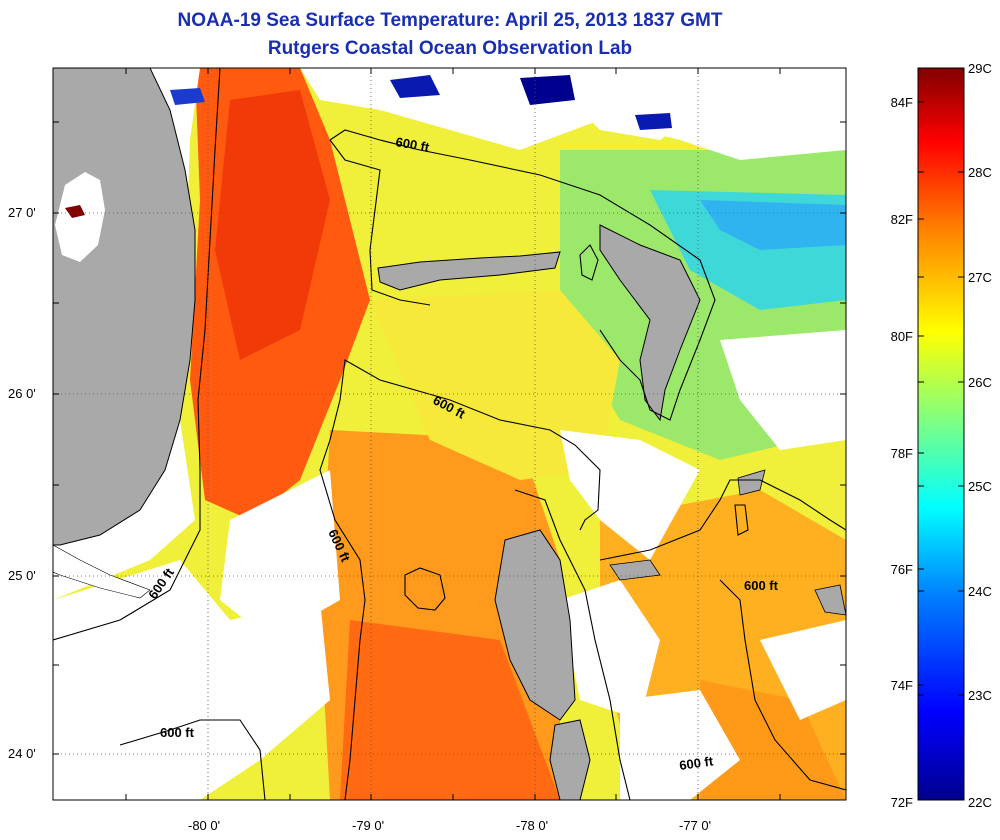 The width and height of the screenshot is (1000, 840). What do you see at coordinates (22, 212) in the screenshot?
I see `y-tick-label: 27 0'` at bounding box center [22, 212].